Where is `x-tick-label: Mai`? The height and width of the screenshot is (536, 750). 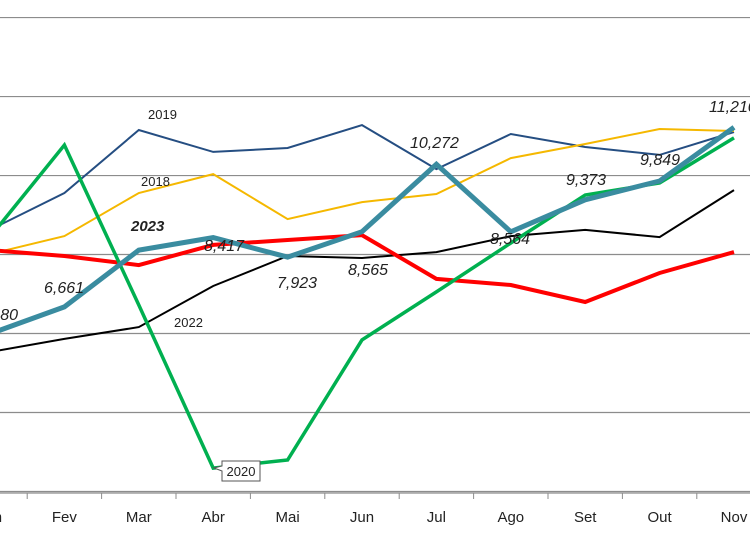 x-tick-label: Mai is located at coordinates (288, 517).